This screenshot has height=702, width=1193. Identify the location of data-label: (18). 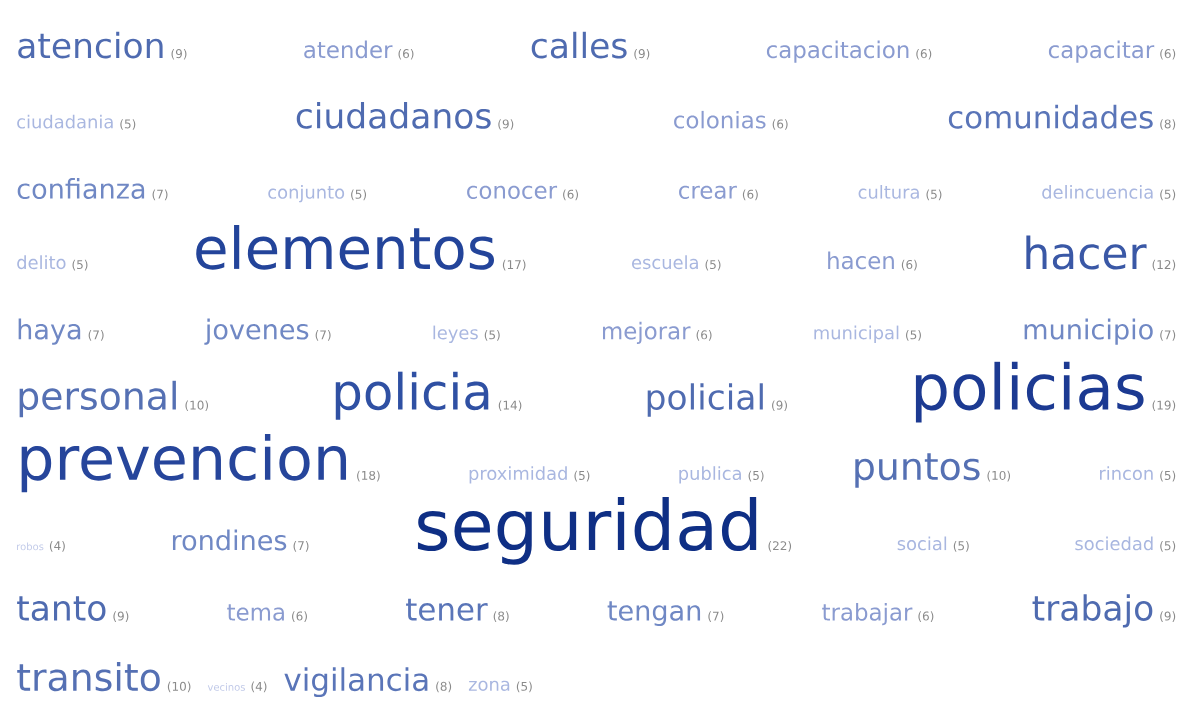
(368, 476).